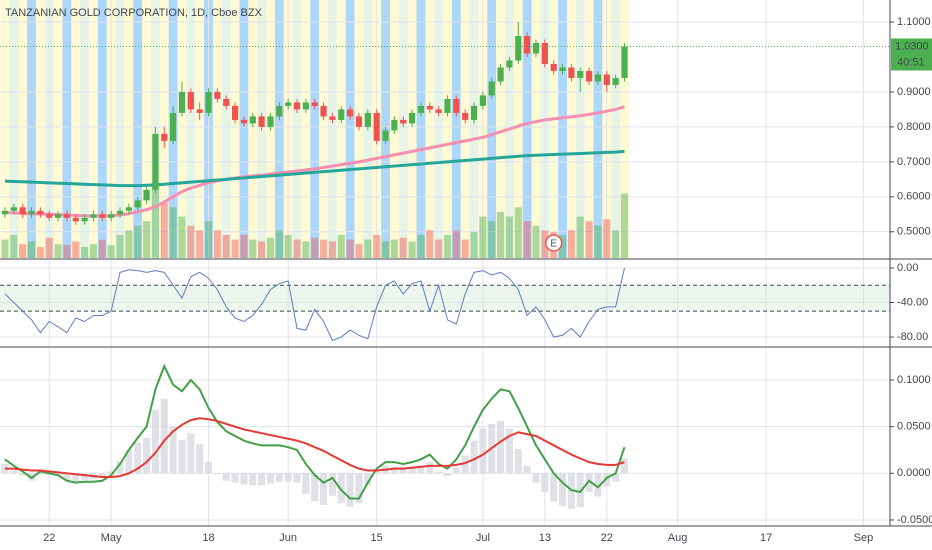 The height and width of the screenshot is (550, 932). I want to click on indicator-line, so click(314, 304).